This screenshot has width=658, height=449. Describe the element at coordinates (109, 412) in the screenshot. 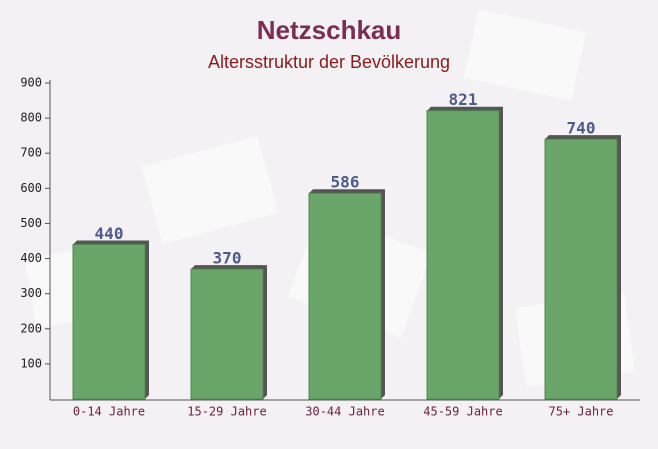

I see `x-tick-label: 0-14 Jahre` at that location.